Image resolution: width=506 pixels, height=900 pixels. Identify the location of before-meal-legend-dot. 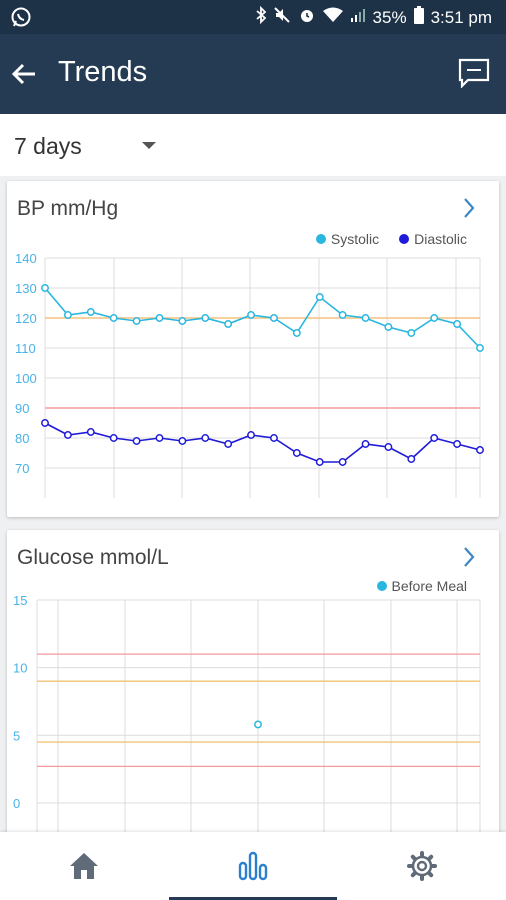
(381, 586).